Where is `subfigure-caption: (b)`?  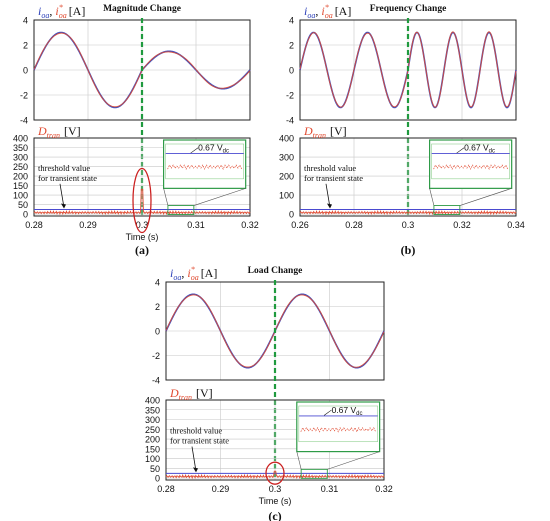 subfigure-caption: (b) is located at coordinates (408, 250).